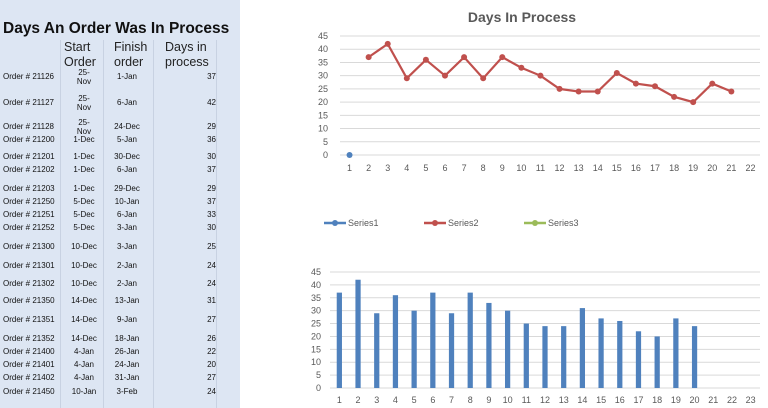 The image size is (768, 408). What do you see at coordinates (414, 400) in the screenshot?
I see `bar-chart-x-tick: 5` at bounding box center [414, 400].